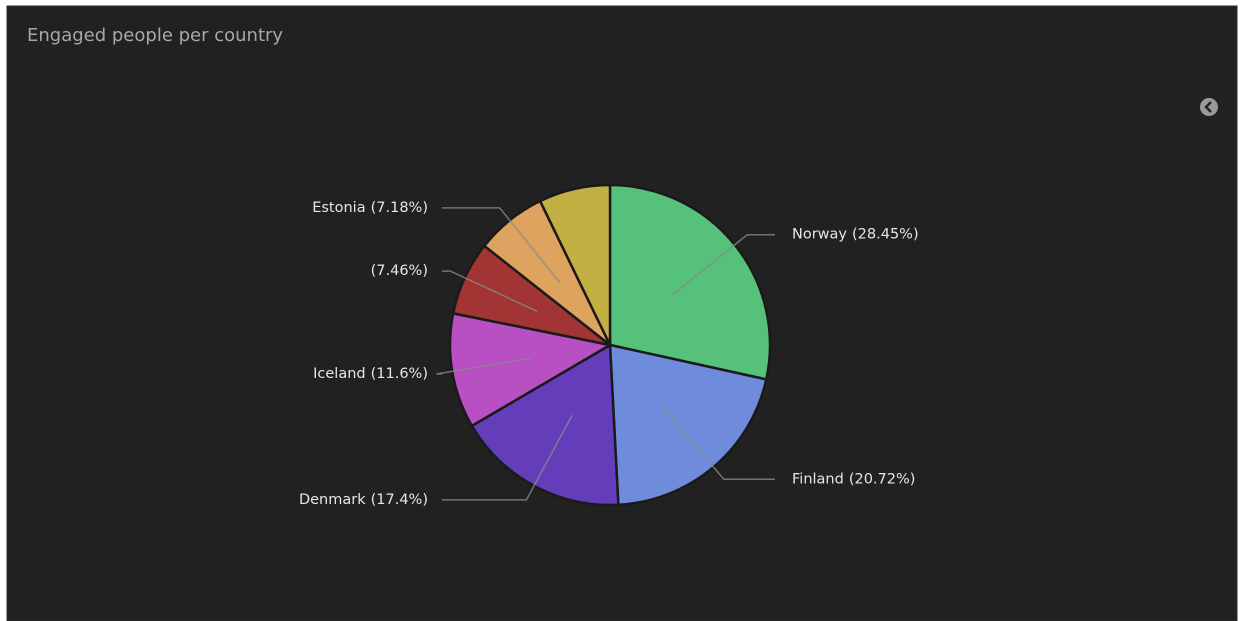 The height and width of the screenshot is (621, 1244). I want to click on slice-label: Norway (28.45%), so click(855, 235).